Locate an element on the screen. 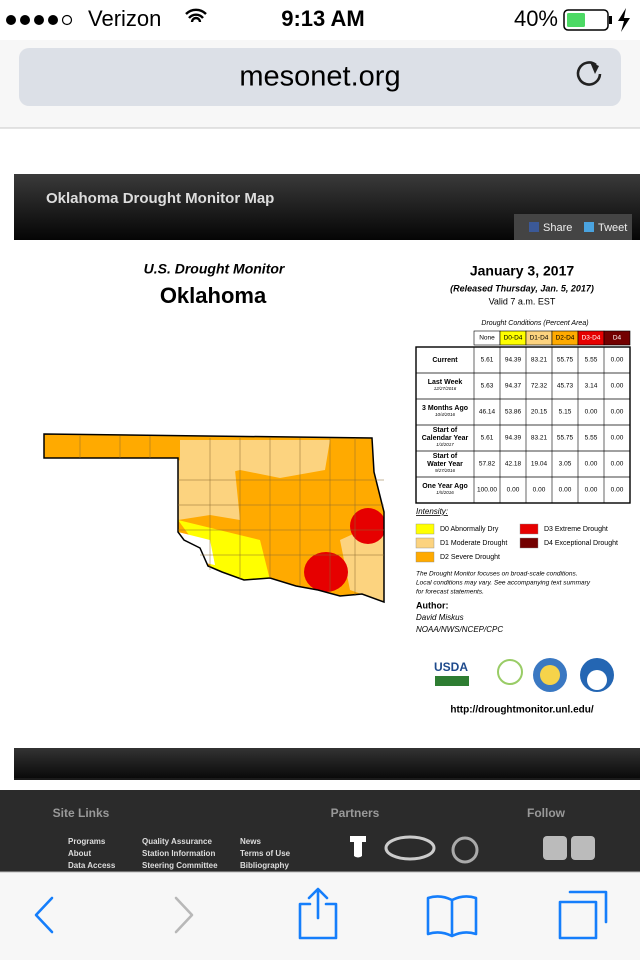 The image size is (640, 960). cell: 42.18 is located at coordinates (513, 464).